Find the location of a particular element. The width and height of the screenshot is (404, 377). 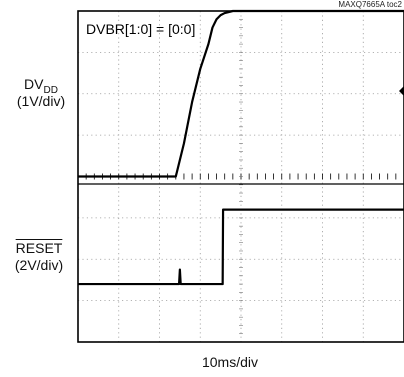

dvdd-scale: (1V/div) is located at coordinates (41, 101).